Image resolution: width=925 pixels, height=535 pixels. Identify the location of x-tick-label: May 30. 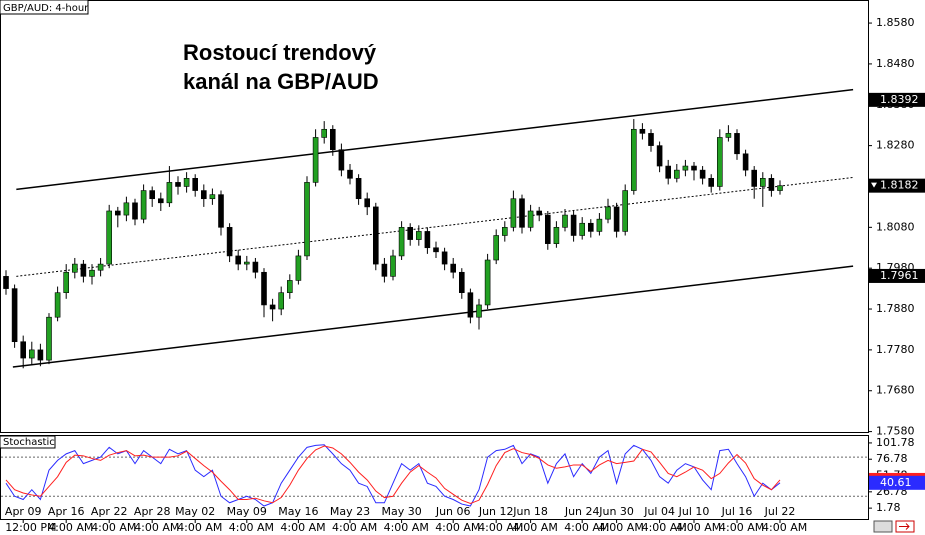
(401, 511).